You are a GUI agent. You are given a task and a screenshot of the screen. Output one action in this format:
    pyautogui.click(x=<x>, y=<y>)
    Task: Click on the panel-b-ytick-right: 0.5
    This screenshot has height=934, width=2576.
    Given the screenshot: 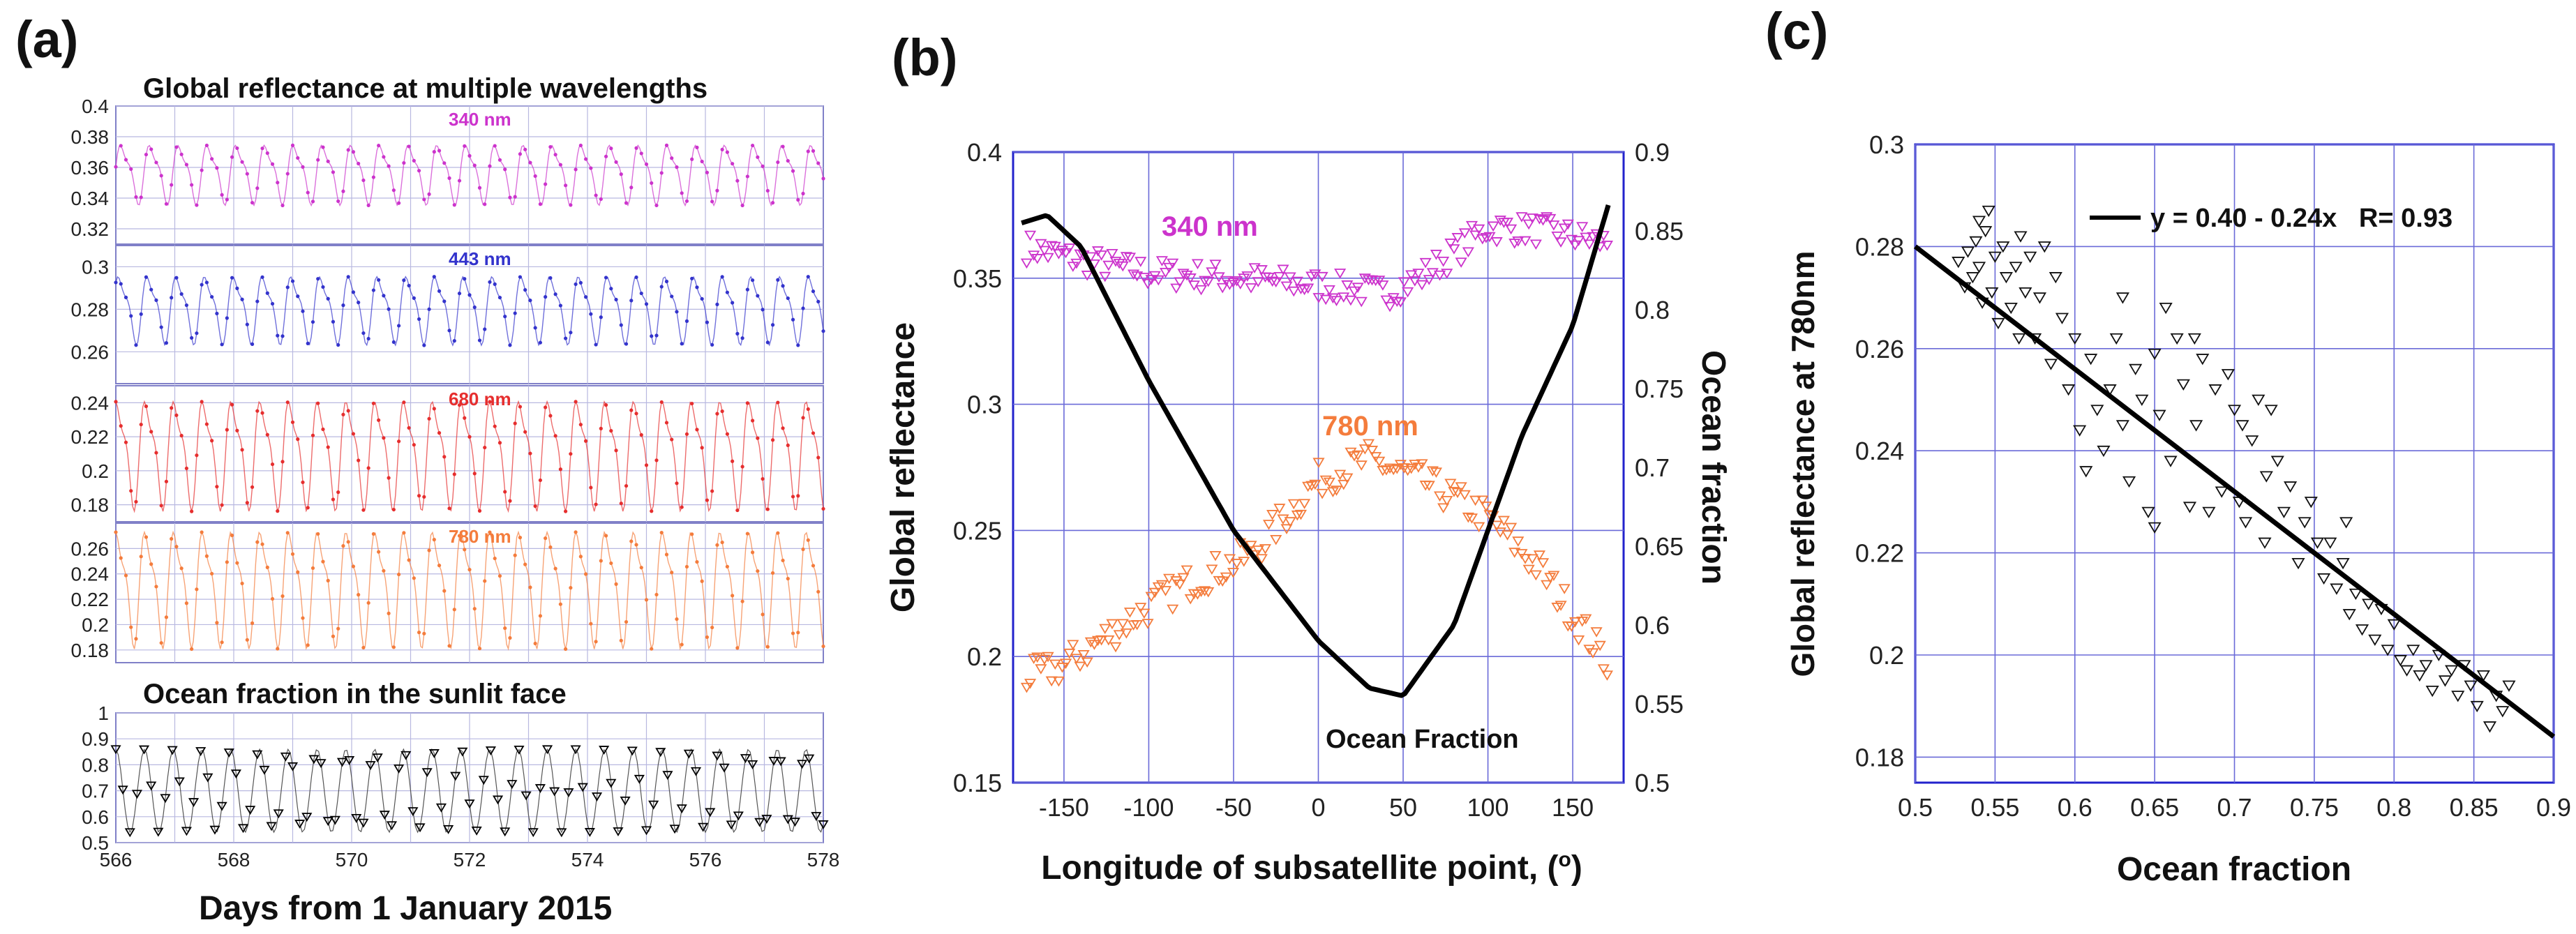 What is the action you would take?
    pyautogui.click(x=1652, y=783)
    